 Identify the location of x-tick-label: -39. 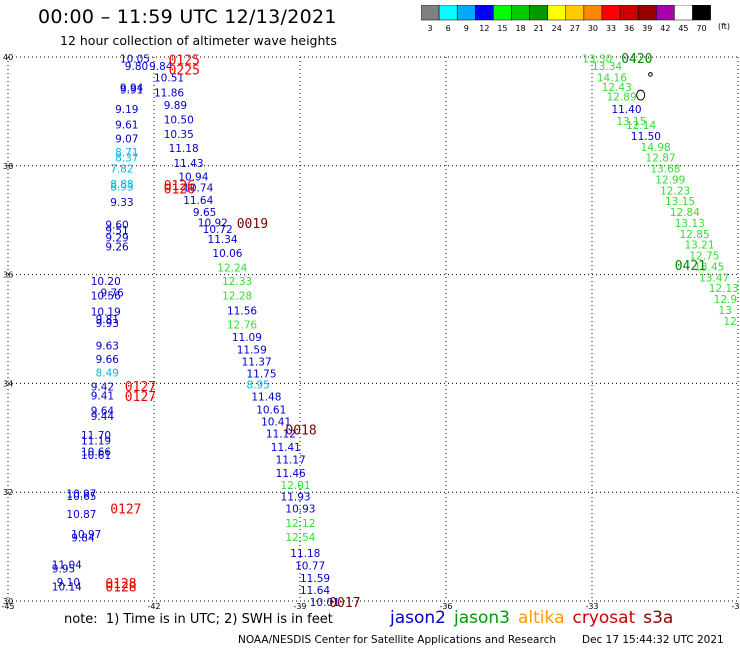
(299, 606).